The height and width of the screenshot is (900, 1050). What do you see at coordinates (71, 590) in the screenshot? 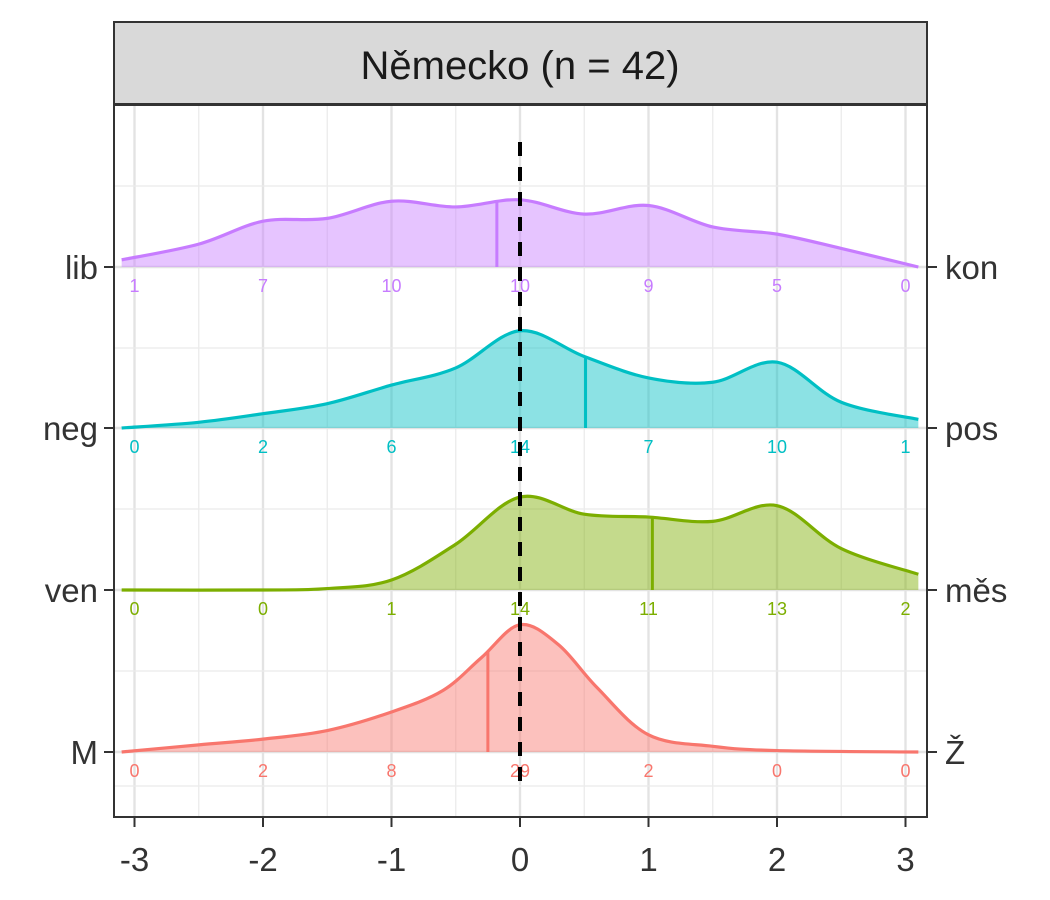
I see `y-tick-label-left: ven` at bounding box center [71, 590].